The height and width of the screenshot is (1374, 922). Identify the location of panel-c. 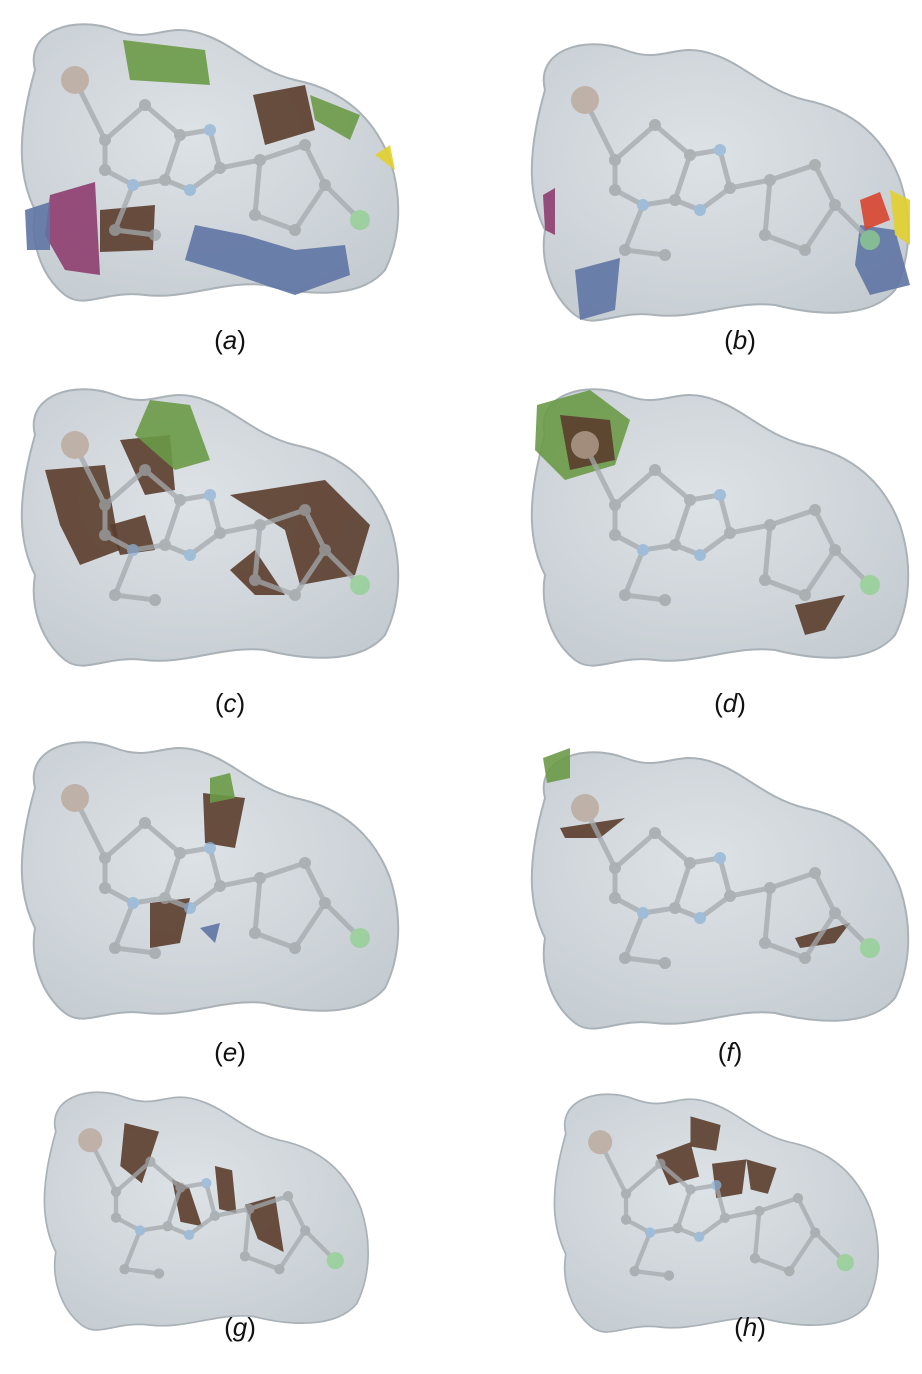
(205, 521).